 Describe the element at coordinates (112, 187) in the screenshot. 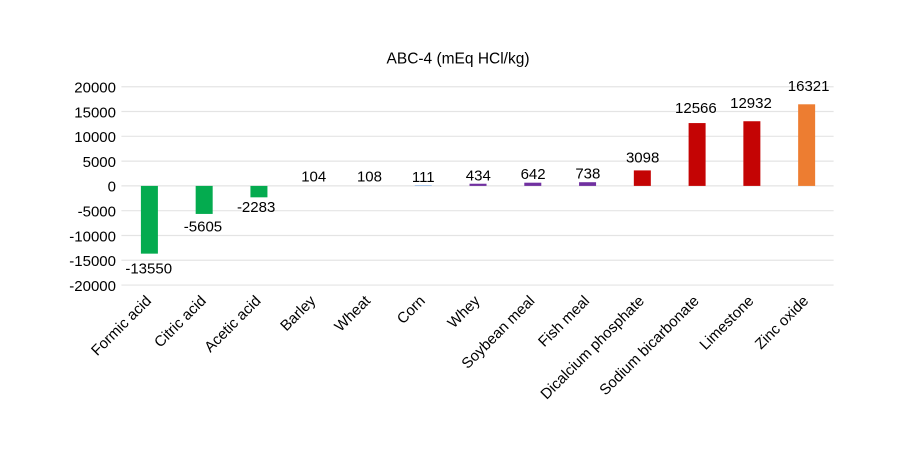

I see `svg-text: 0` at that location.